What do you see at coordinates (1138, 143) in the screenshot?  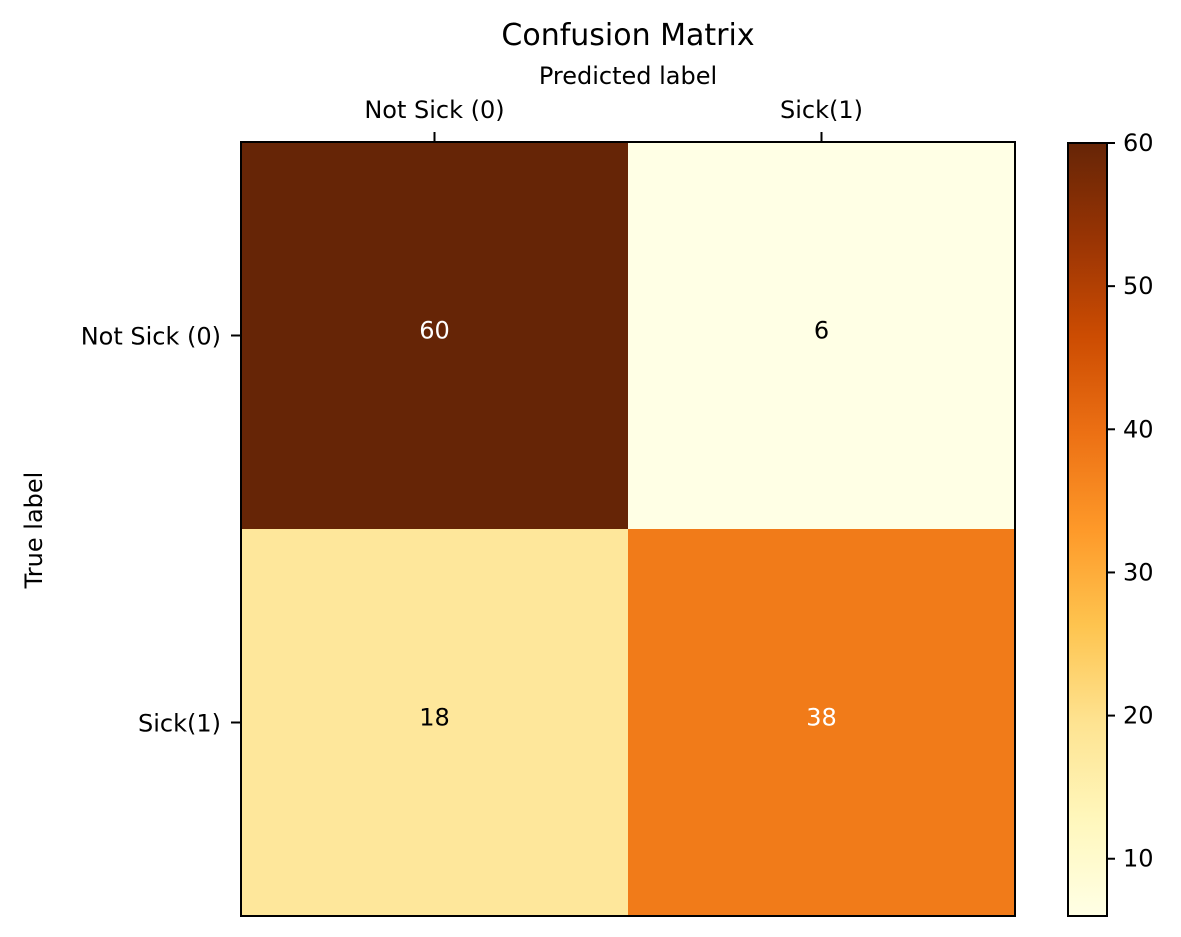 I see `colorbar-tick-label: 60` at bounding box center [1138, 143].